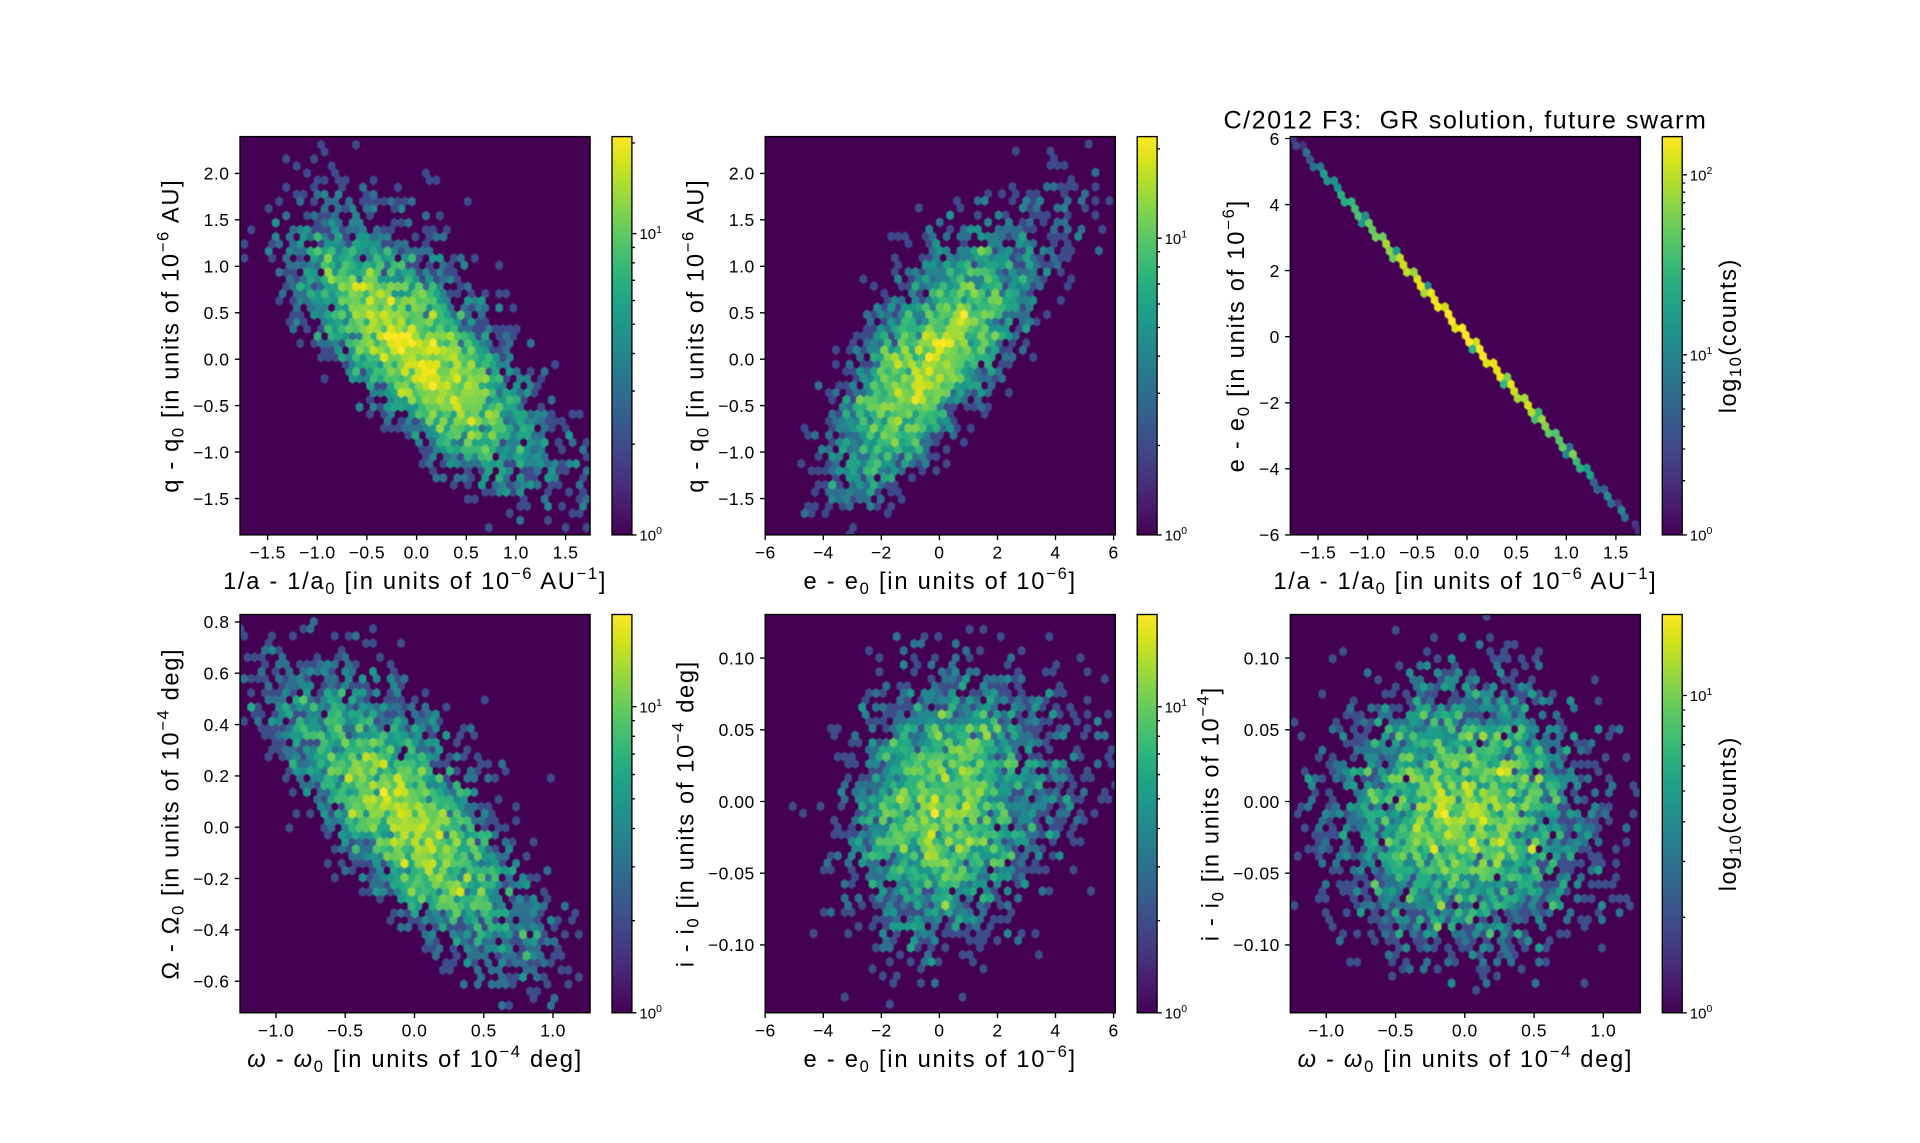  What do you see at coordinates (1466, 120) in the screenshot?
I see `svg-text:C/2012 F3: GR solution, futur: C/2012 F3: GR solution, future swarm` at bounding box center [1466, 120].